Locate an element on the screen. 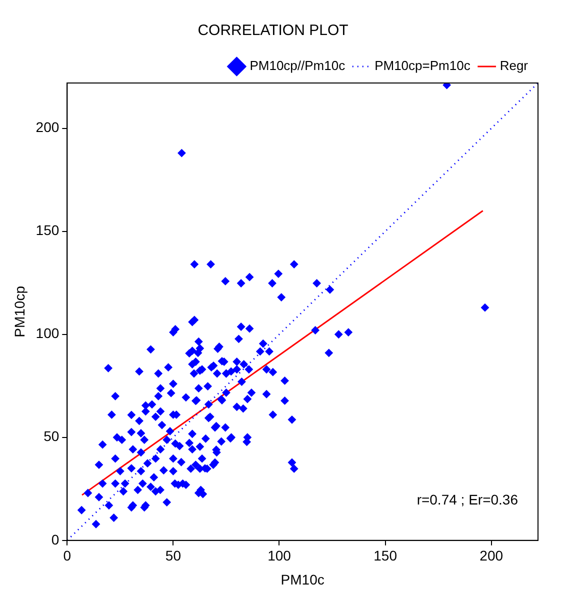 The image size is (566, 605). y-tick-label: 0 is located at coordinates (55, 539).